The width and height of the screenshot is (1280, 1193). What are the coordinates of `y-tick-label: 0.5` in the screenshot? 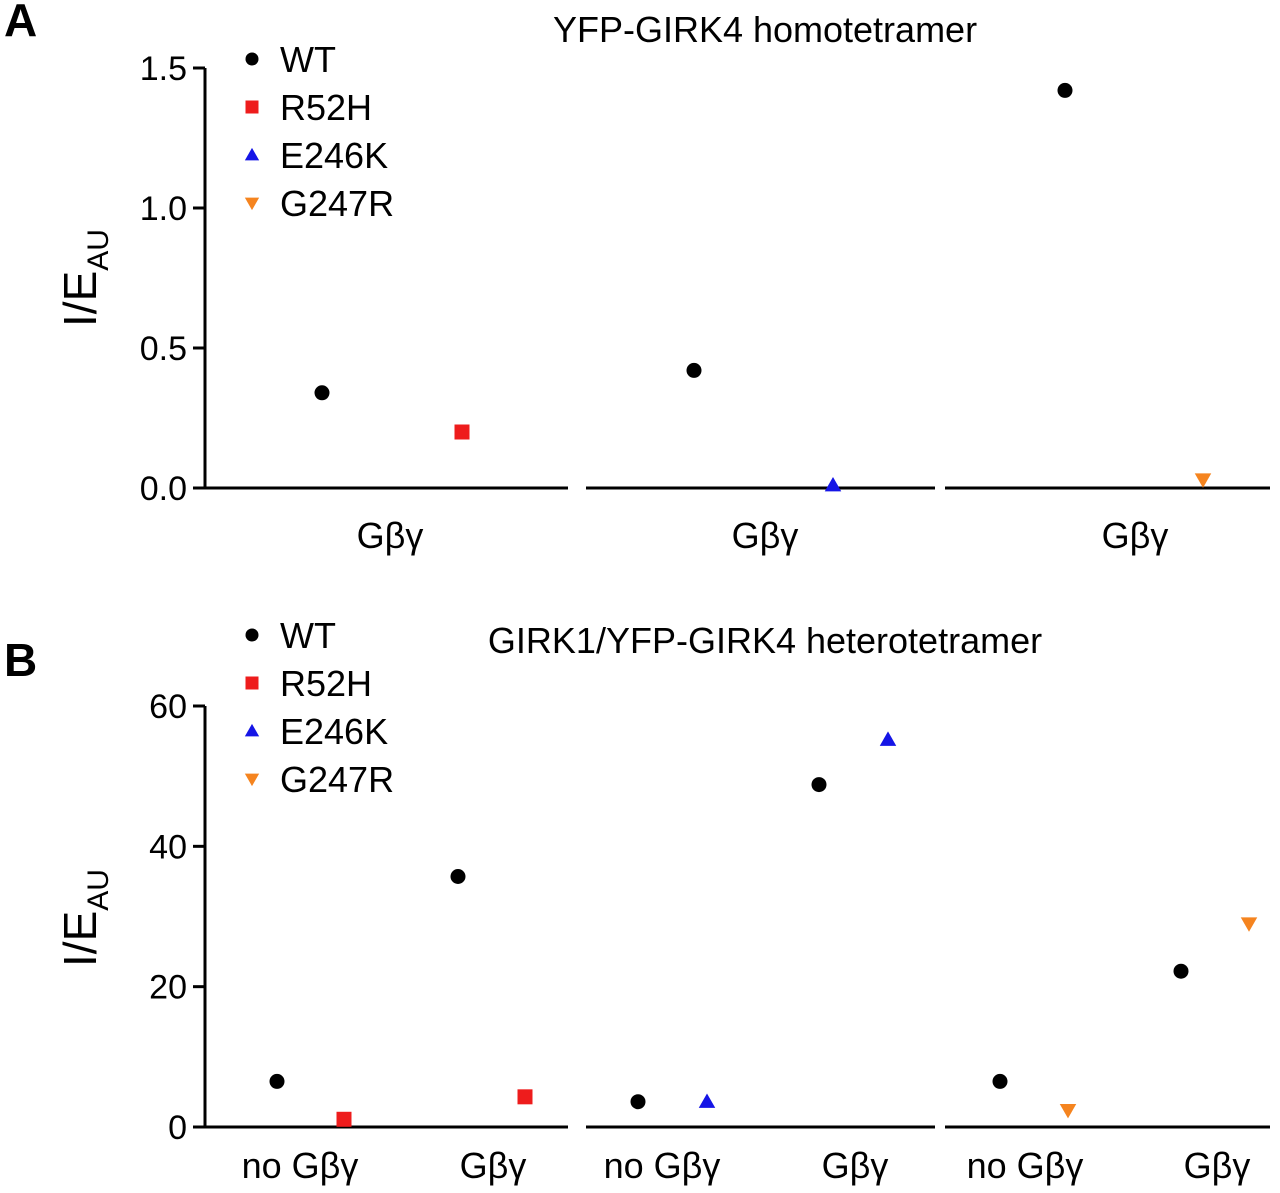 It's located at (163, 349).